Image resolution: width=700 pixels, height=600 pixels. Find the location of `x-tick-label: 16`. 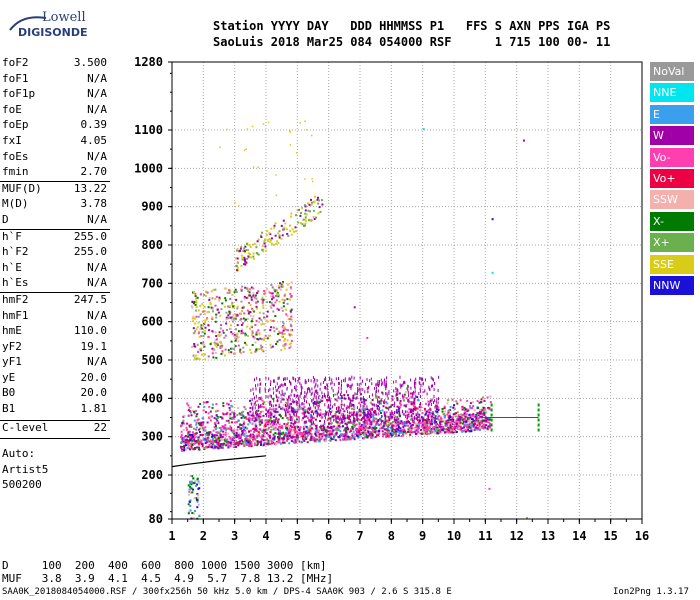

x-tick-label: 16 is located at coordinates (642, 536).